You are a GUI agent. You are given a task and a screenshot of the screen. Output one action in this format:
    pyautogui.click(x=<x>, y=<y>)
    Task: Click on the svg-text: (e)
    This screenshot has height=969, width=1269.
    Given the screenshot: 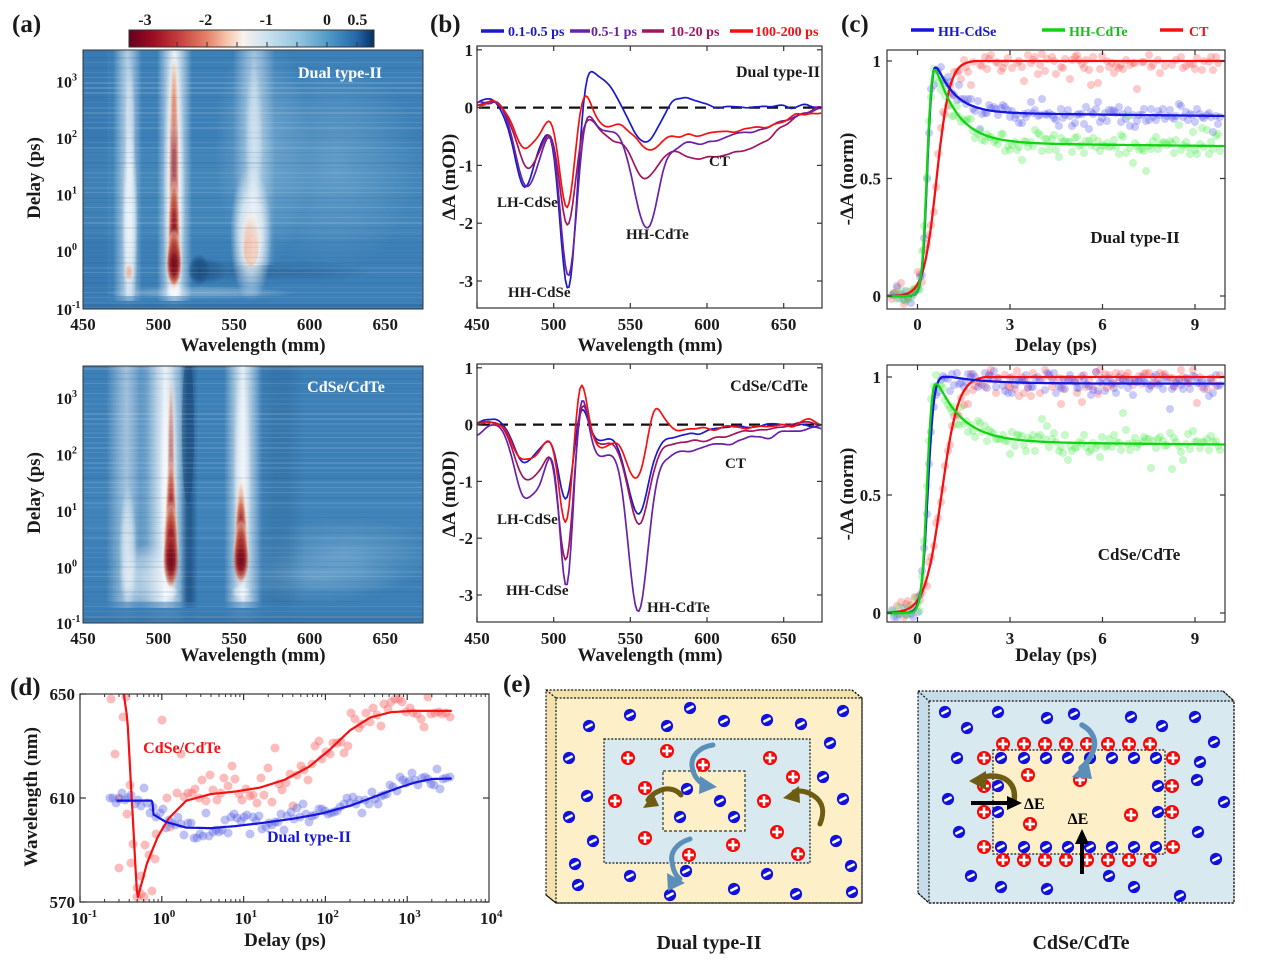 What is the action you would take?
    pyautogui.click(x=517, y=684)
    